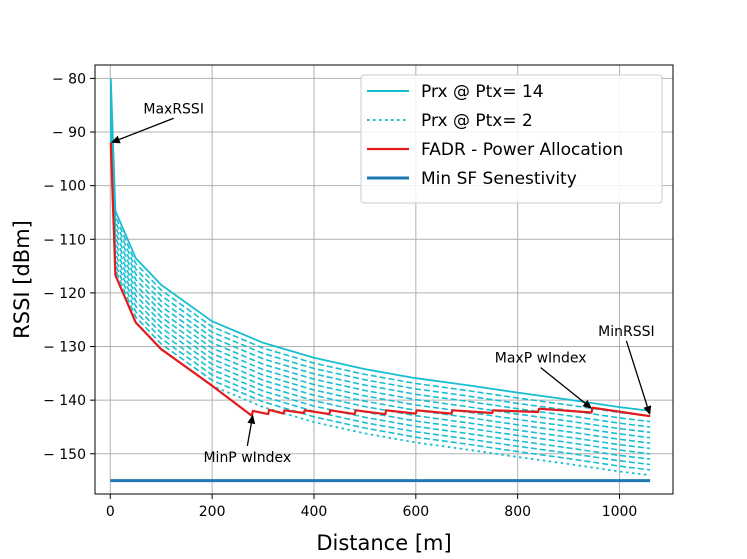  I want to click on legend-label-min-sf: Min SF Senestivity, so click(499, 179).